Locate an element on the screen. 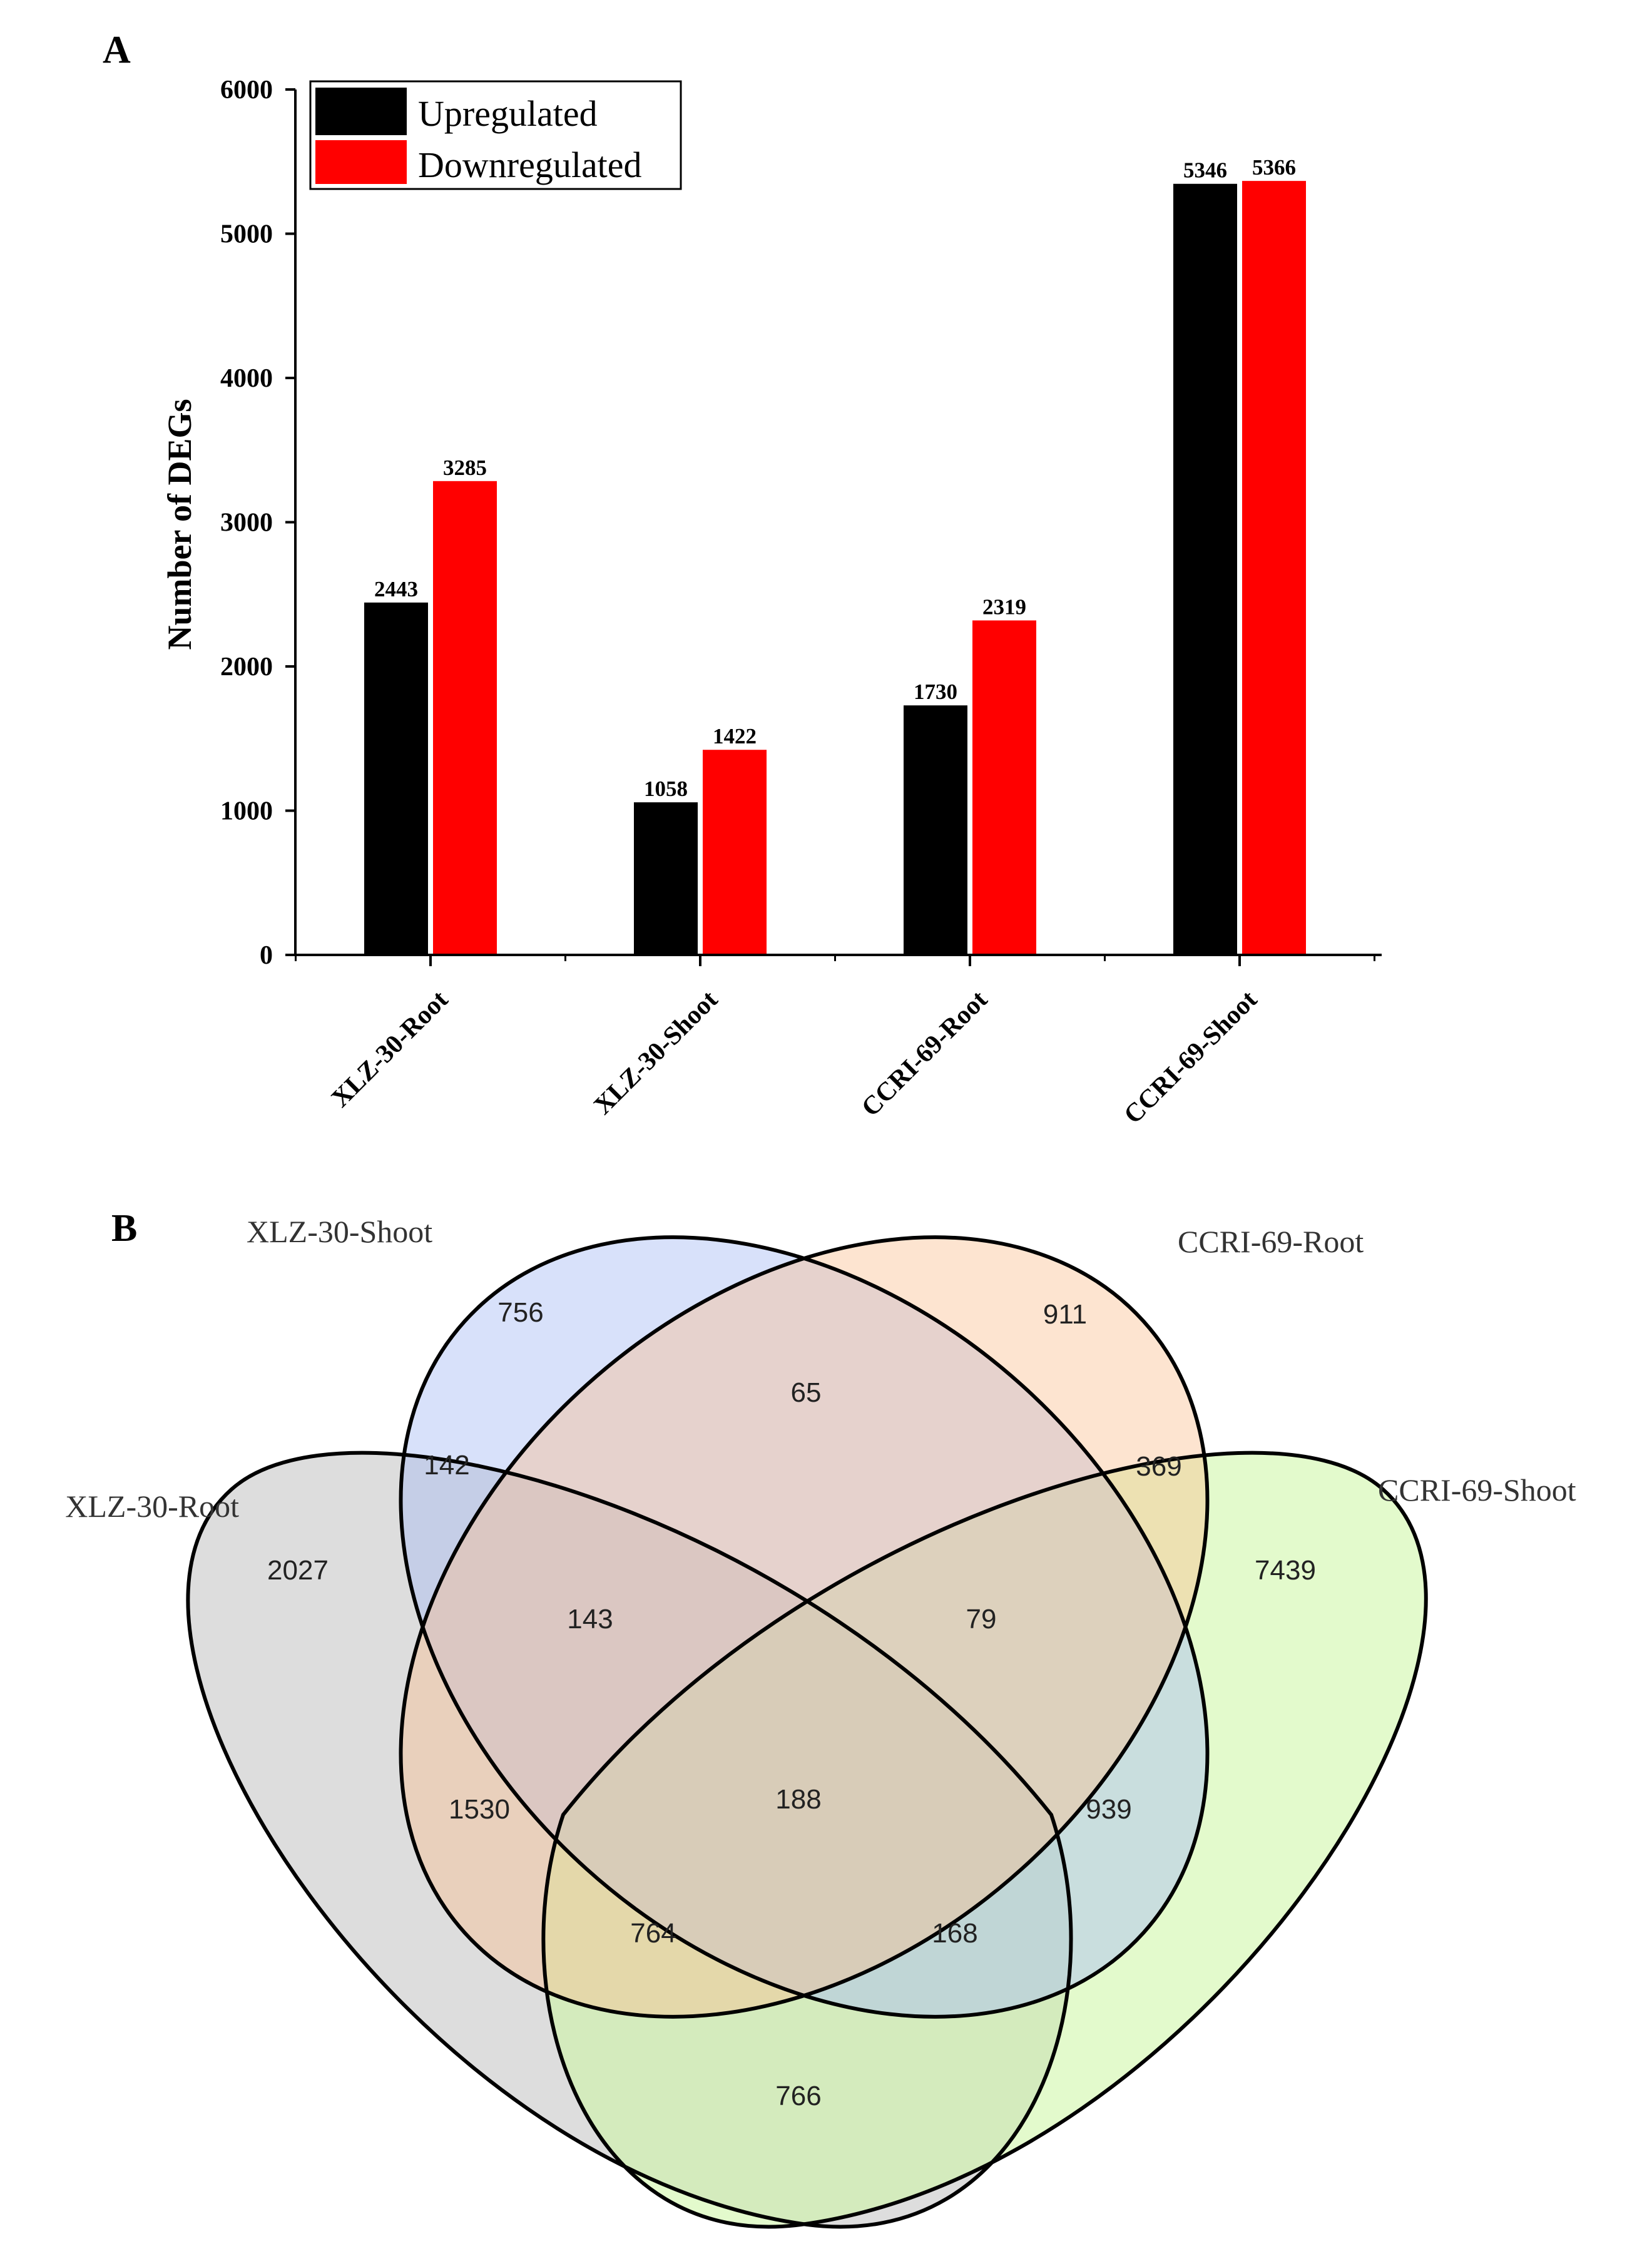  bar-xlz-30-root-downregulated is located at coordinates (465, 718).